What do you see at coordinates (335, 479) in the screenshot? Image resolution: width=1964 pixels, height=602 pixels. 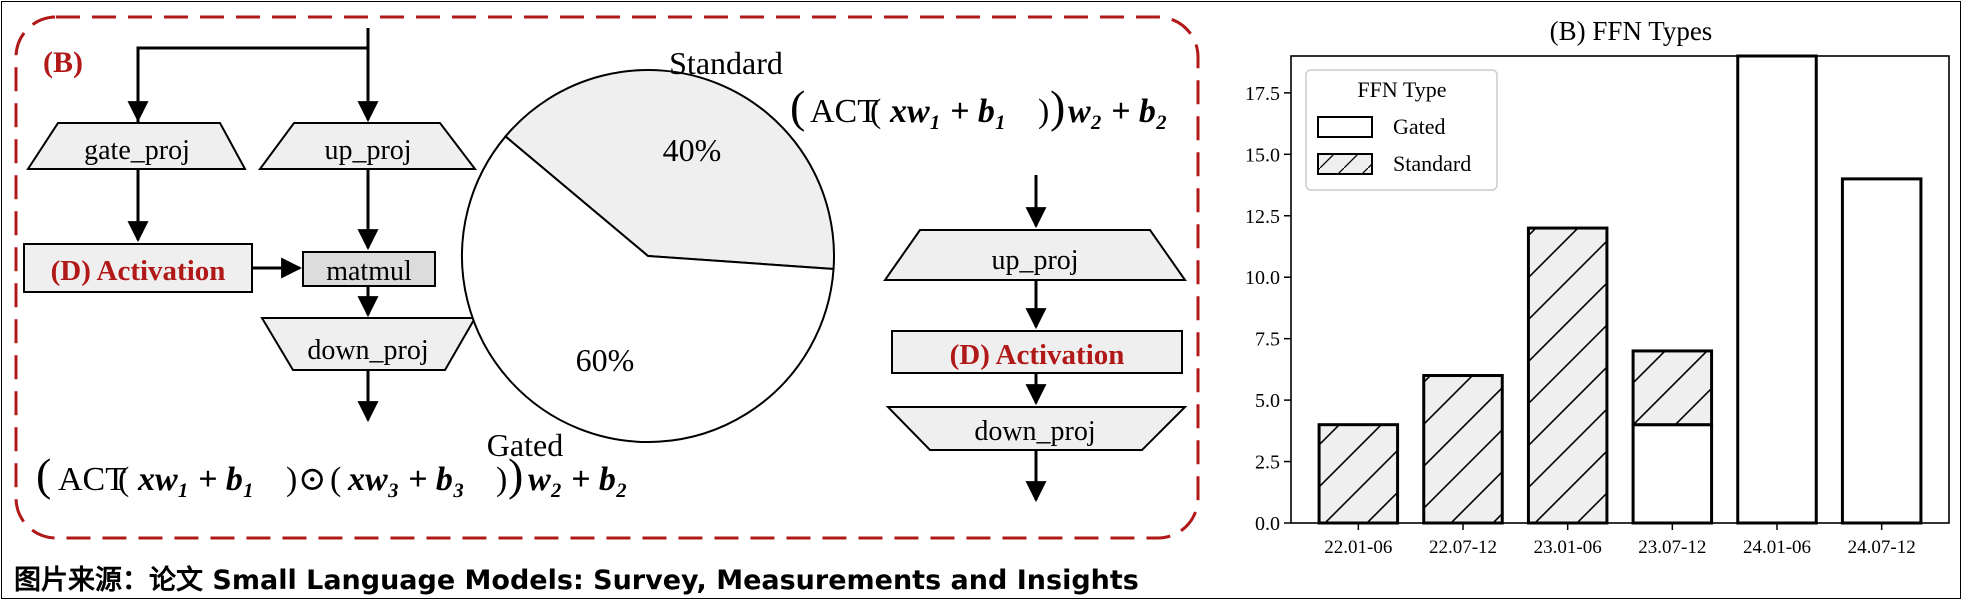 I see `gated-formula-lparen2: (` at bounding box center [335, 479].